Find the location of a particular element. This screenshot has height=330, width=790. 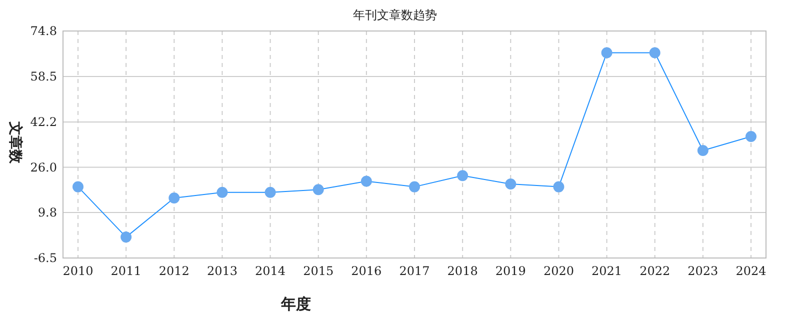

x-tick-label: 2021 is located at coordinates (607, 271).